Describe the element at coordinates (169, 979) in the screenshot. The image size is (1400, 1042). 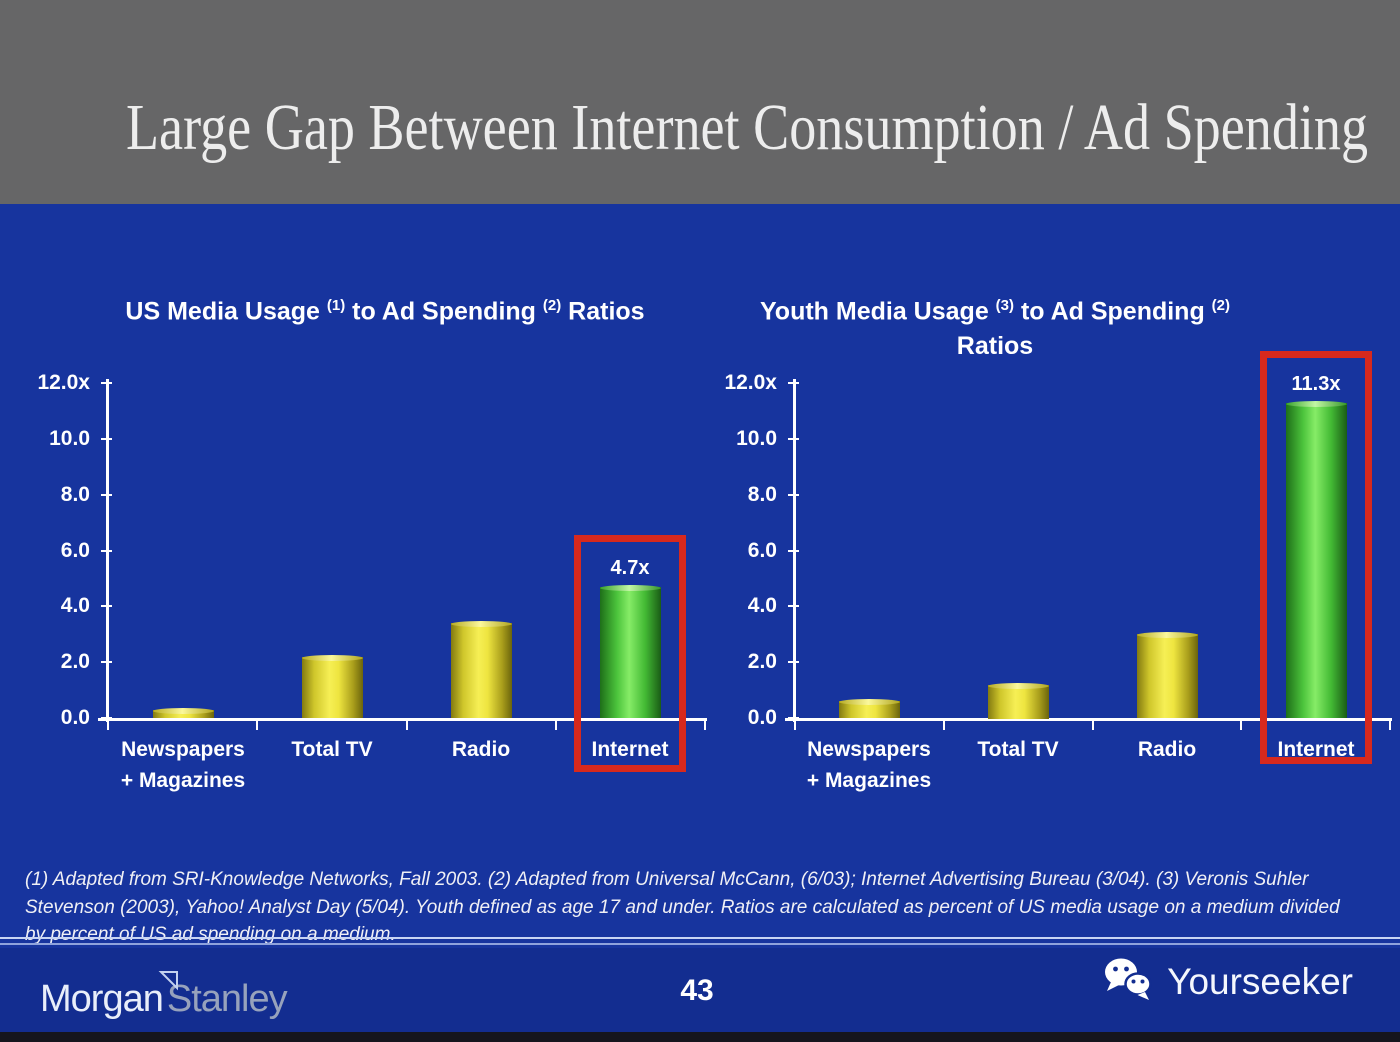
I see `morgan-stanley-flag-icon` at that location.